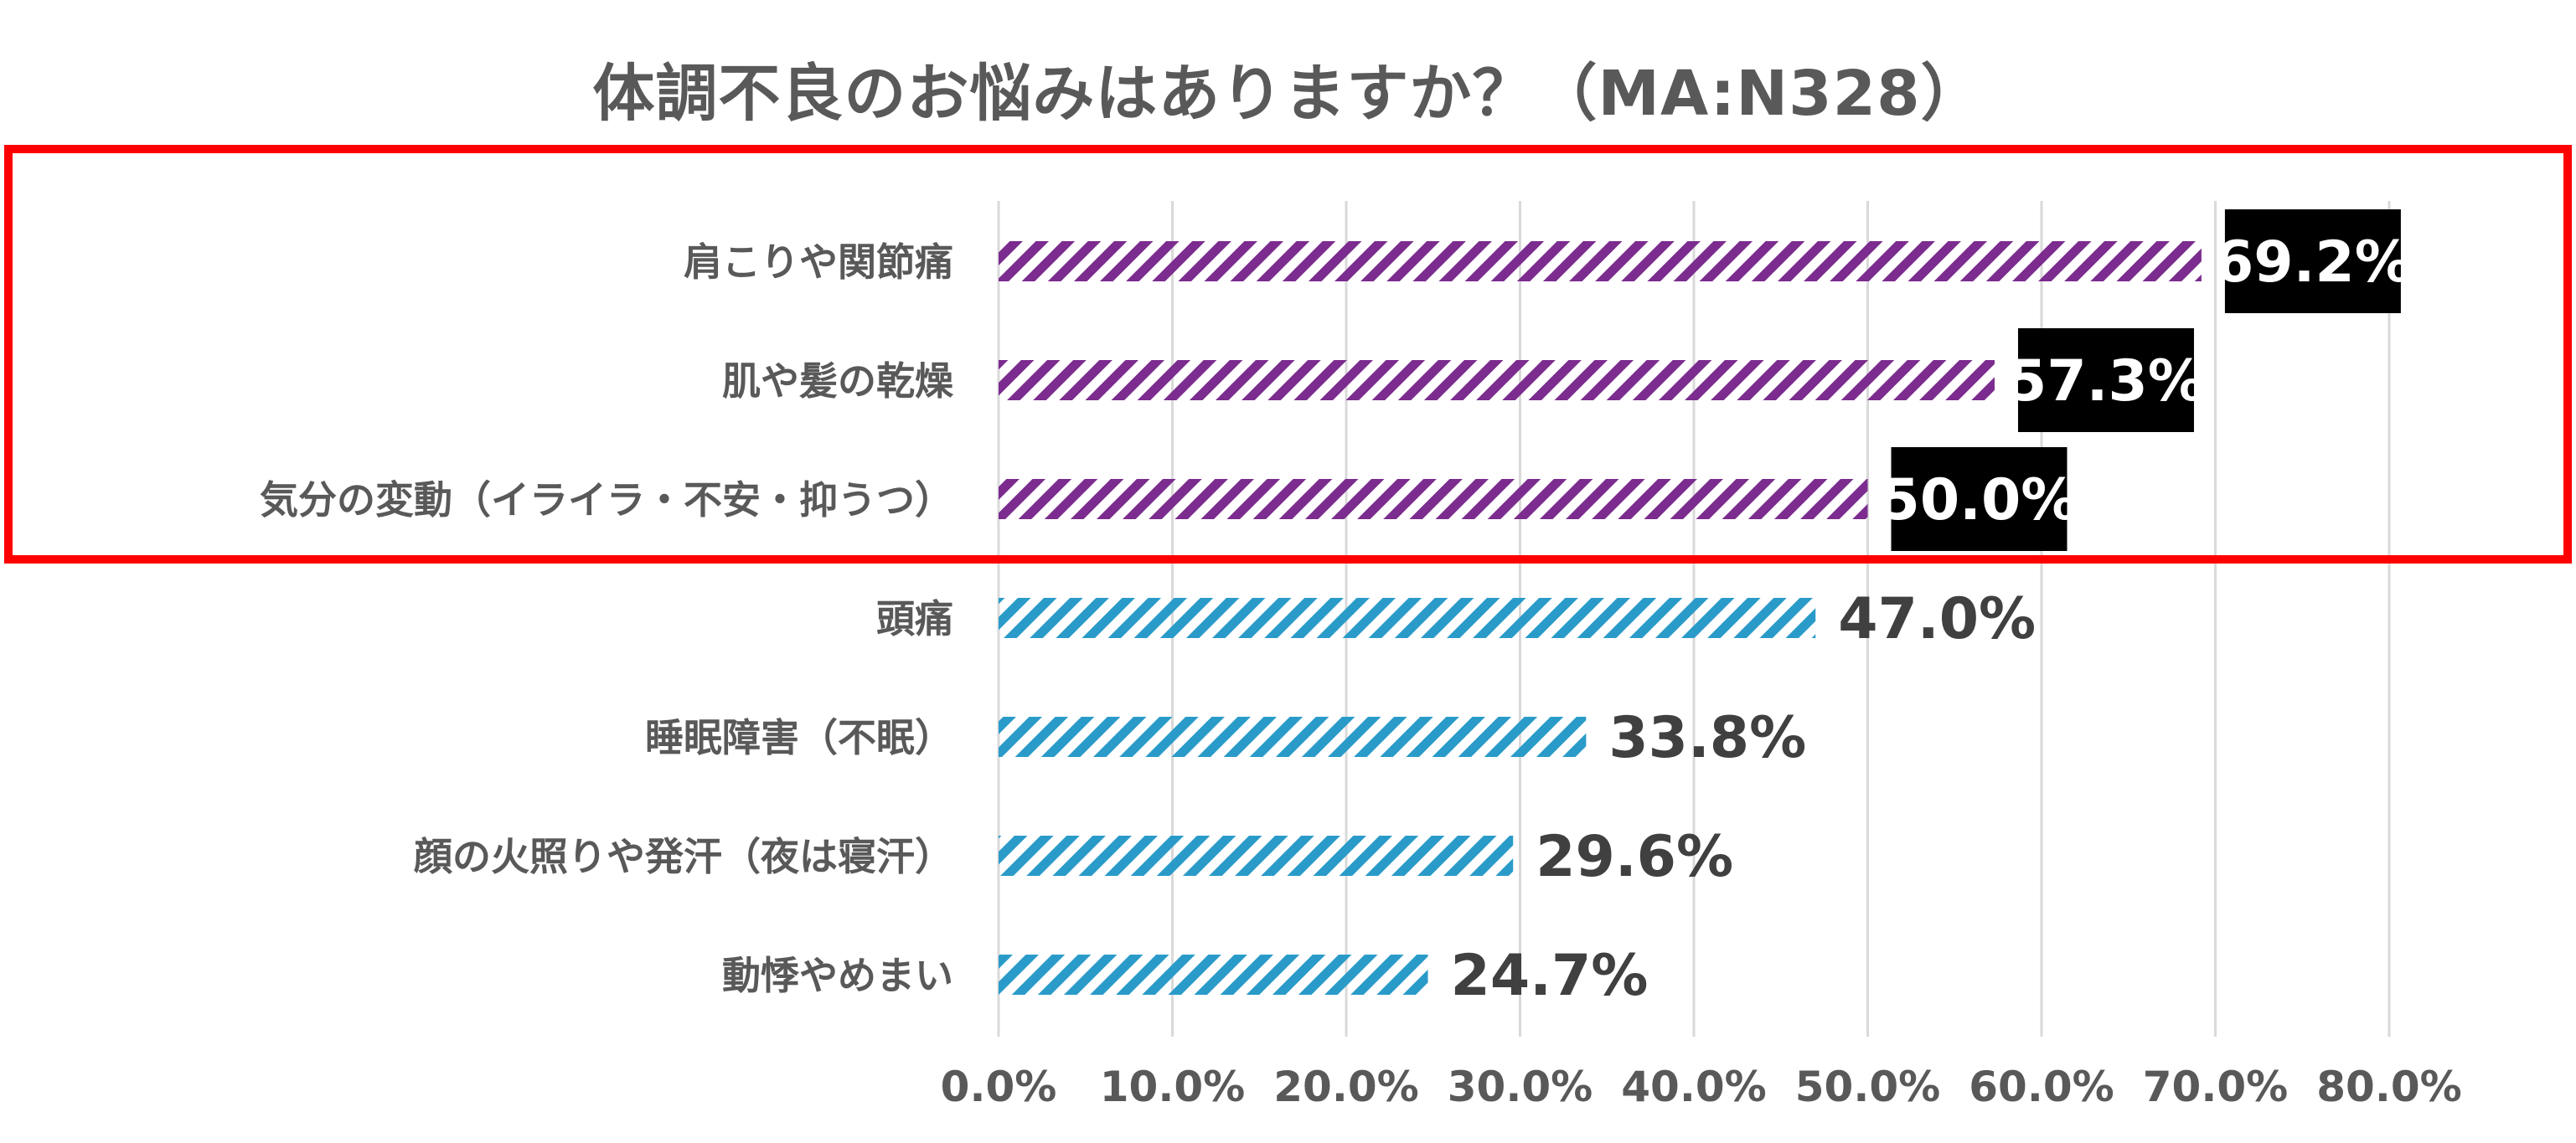  Describe the element at coordinates (1693, 1087) in the screenshot. I see `x-tick-label: 40.0%` at that location.